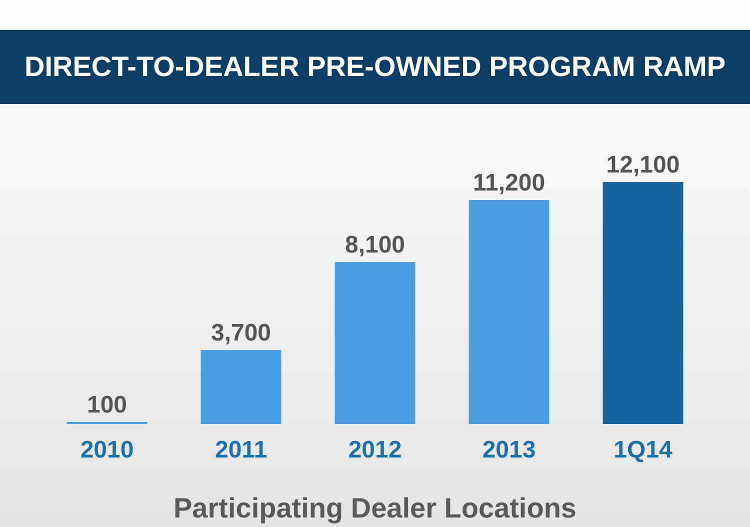 Image resolution: width=750 pixels, height=527 pixels. I want to click on data-label: 3,700, so click(241, 333).